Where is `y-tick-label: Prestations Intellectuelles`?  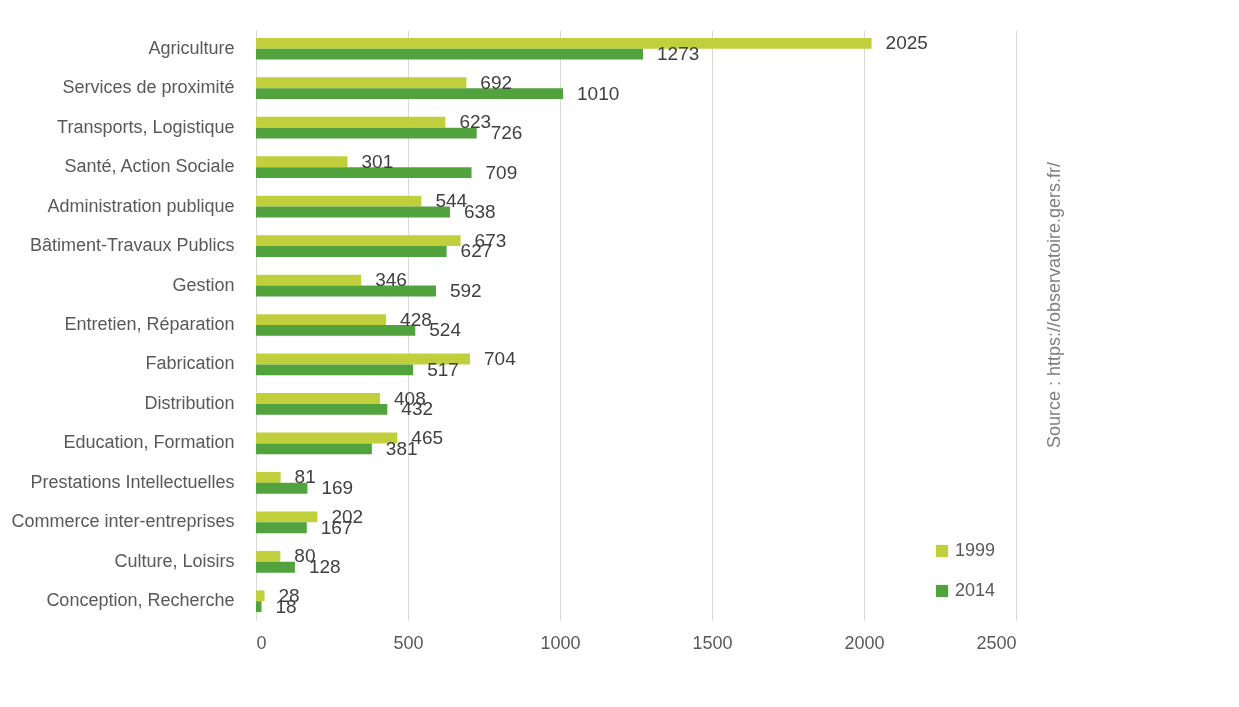 y-tick-label: Prestations Intellectuelles is located at coordinates (132, 481).